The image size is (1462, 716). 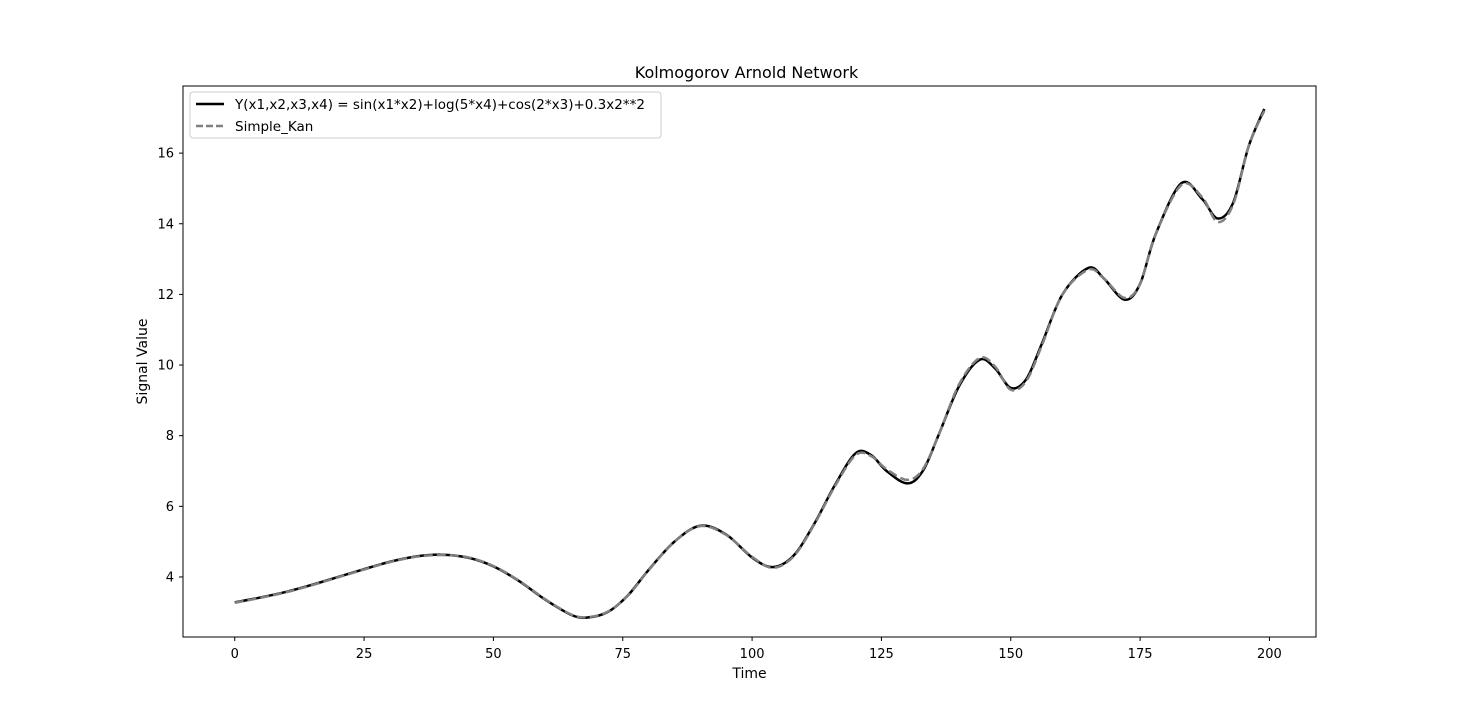 I want to click on x-tick-label: 200, so click(x=1269, y=654).